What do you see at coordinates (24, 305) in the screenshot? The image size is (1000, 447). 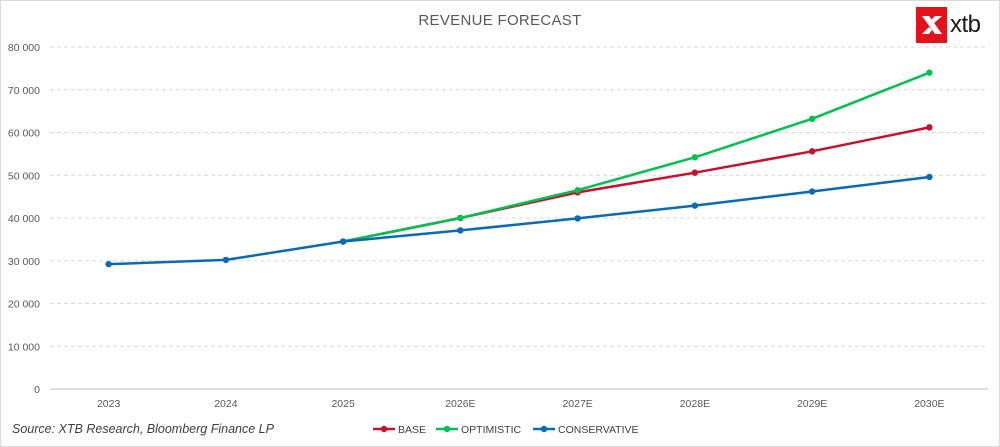 I see `y-tick-label: 20 000` at bounding box center [24, 305].